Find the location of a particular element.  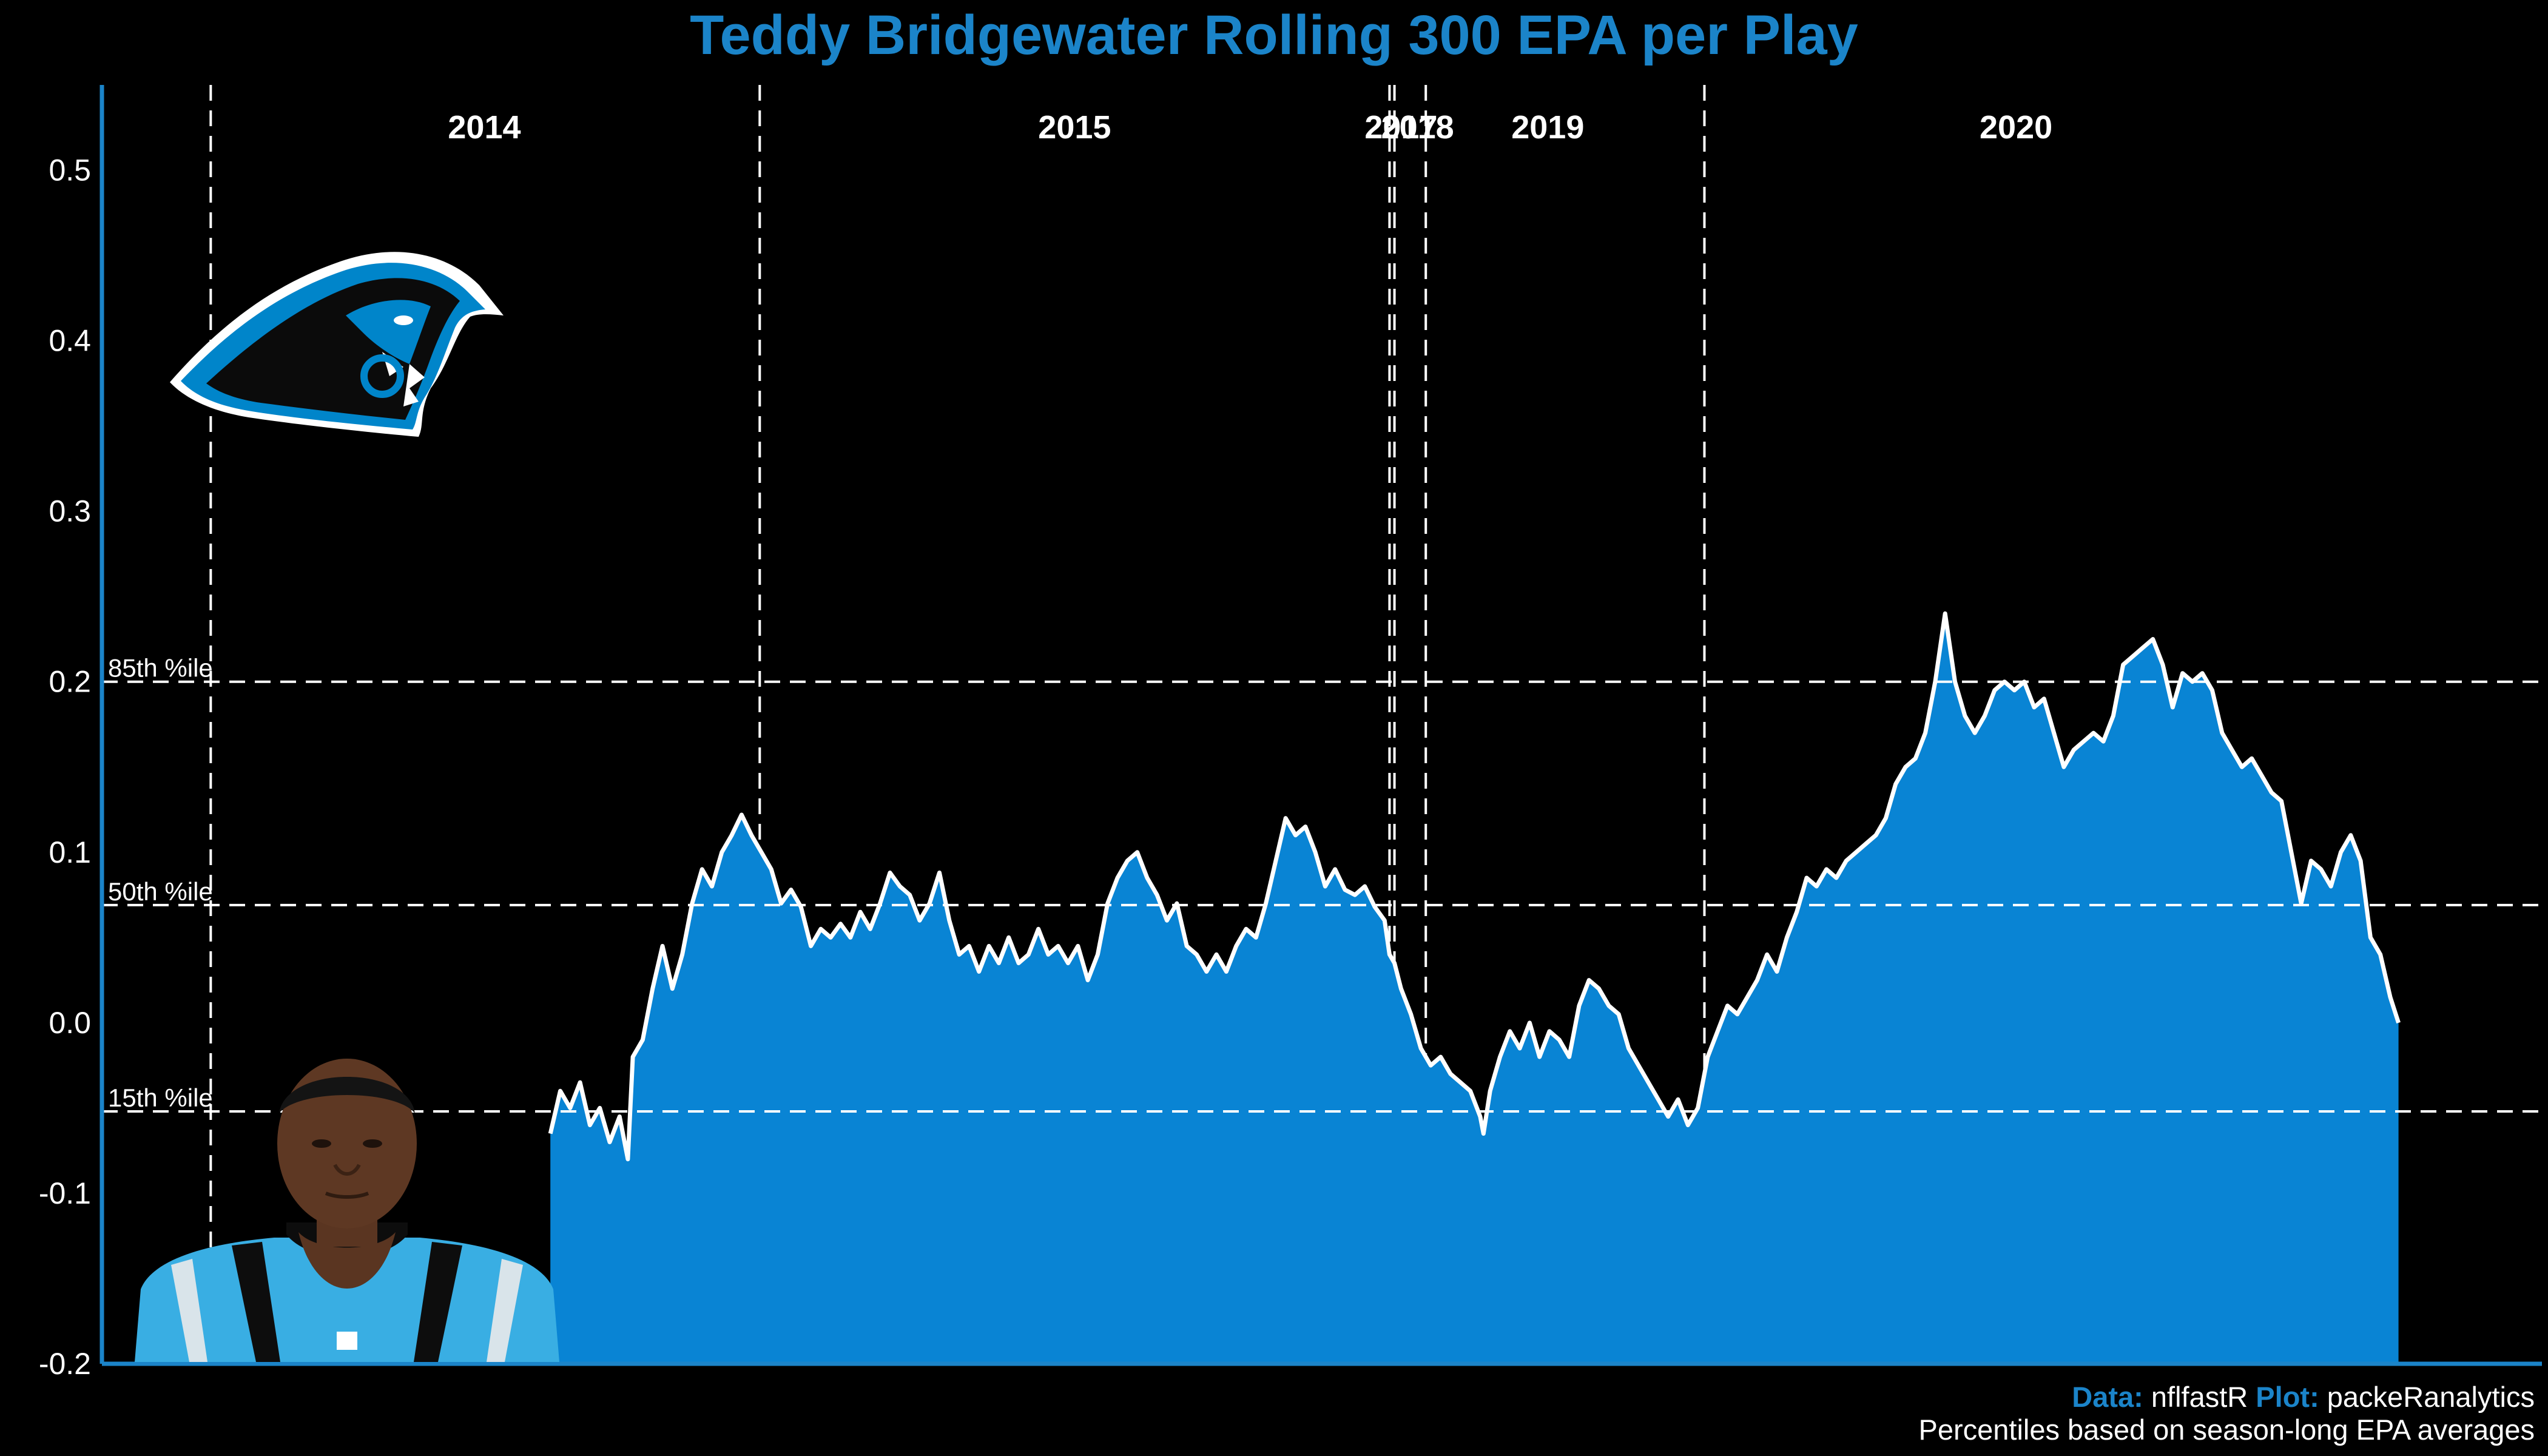

percentile-label: 50th %ile is located at coordinates (160, 891).